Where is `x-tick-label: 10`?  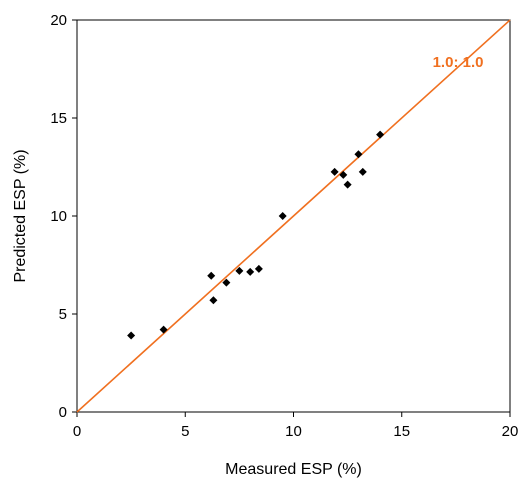
x-tick-label: 10 is located at coordinates (293, 431).